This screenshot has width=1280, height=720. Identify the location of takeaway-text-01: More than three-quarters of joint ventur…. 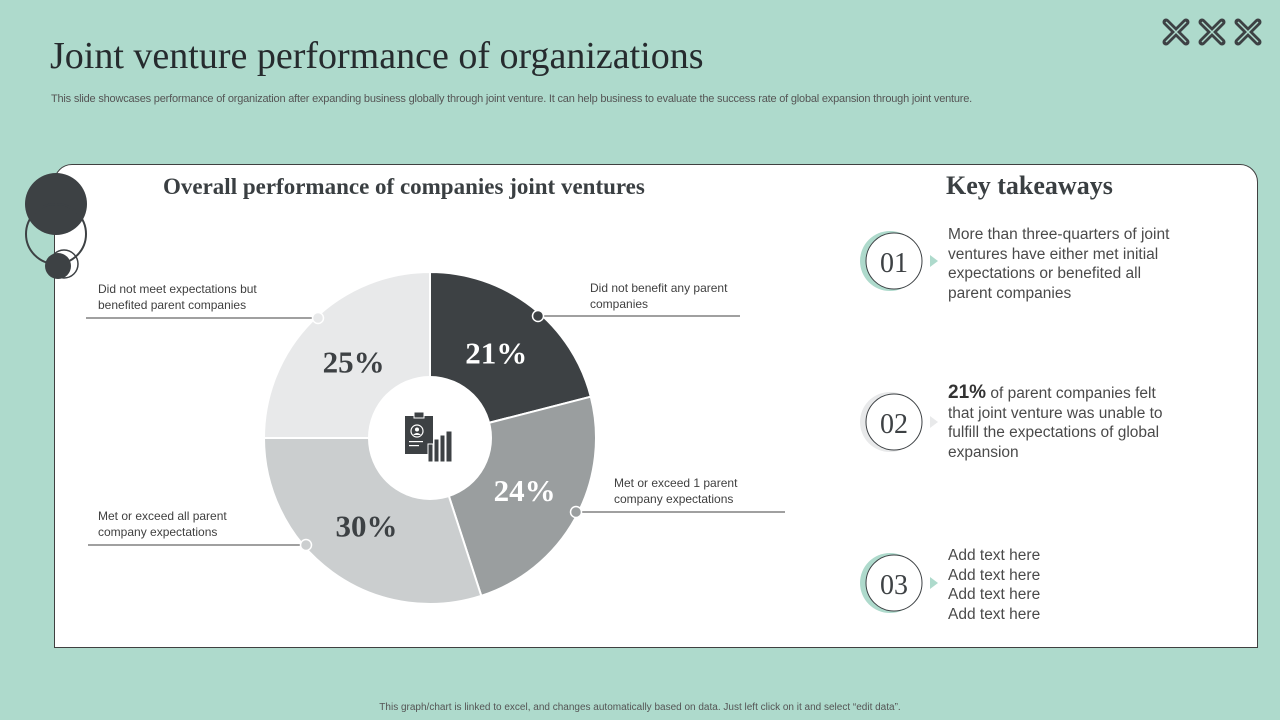
(1059, 264).